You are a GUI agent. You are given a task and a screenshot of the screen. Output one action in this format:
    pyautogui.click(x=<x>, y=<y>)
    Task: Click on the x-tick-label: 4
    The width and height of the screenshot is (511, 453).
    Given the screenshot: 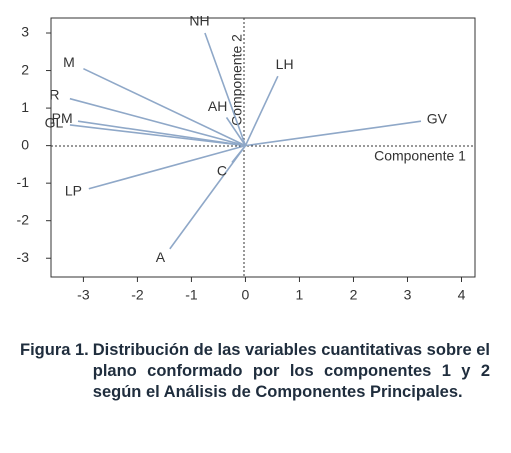 What is the action you would take?
    pyautogui.click(x=462, y=295)
    